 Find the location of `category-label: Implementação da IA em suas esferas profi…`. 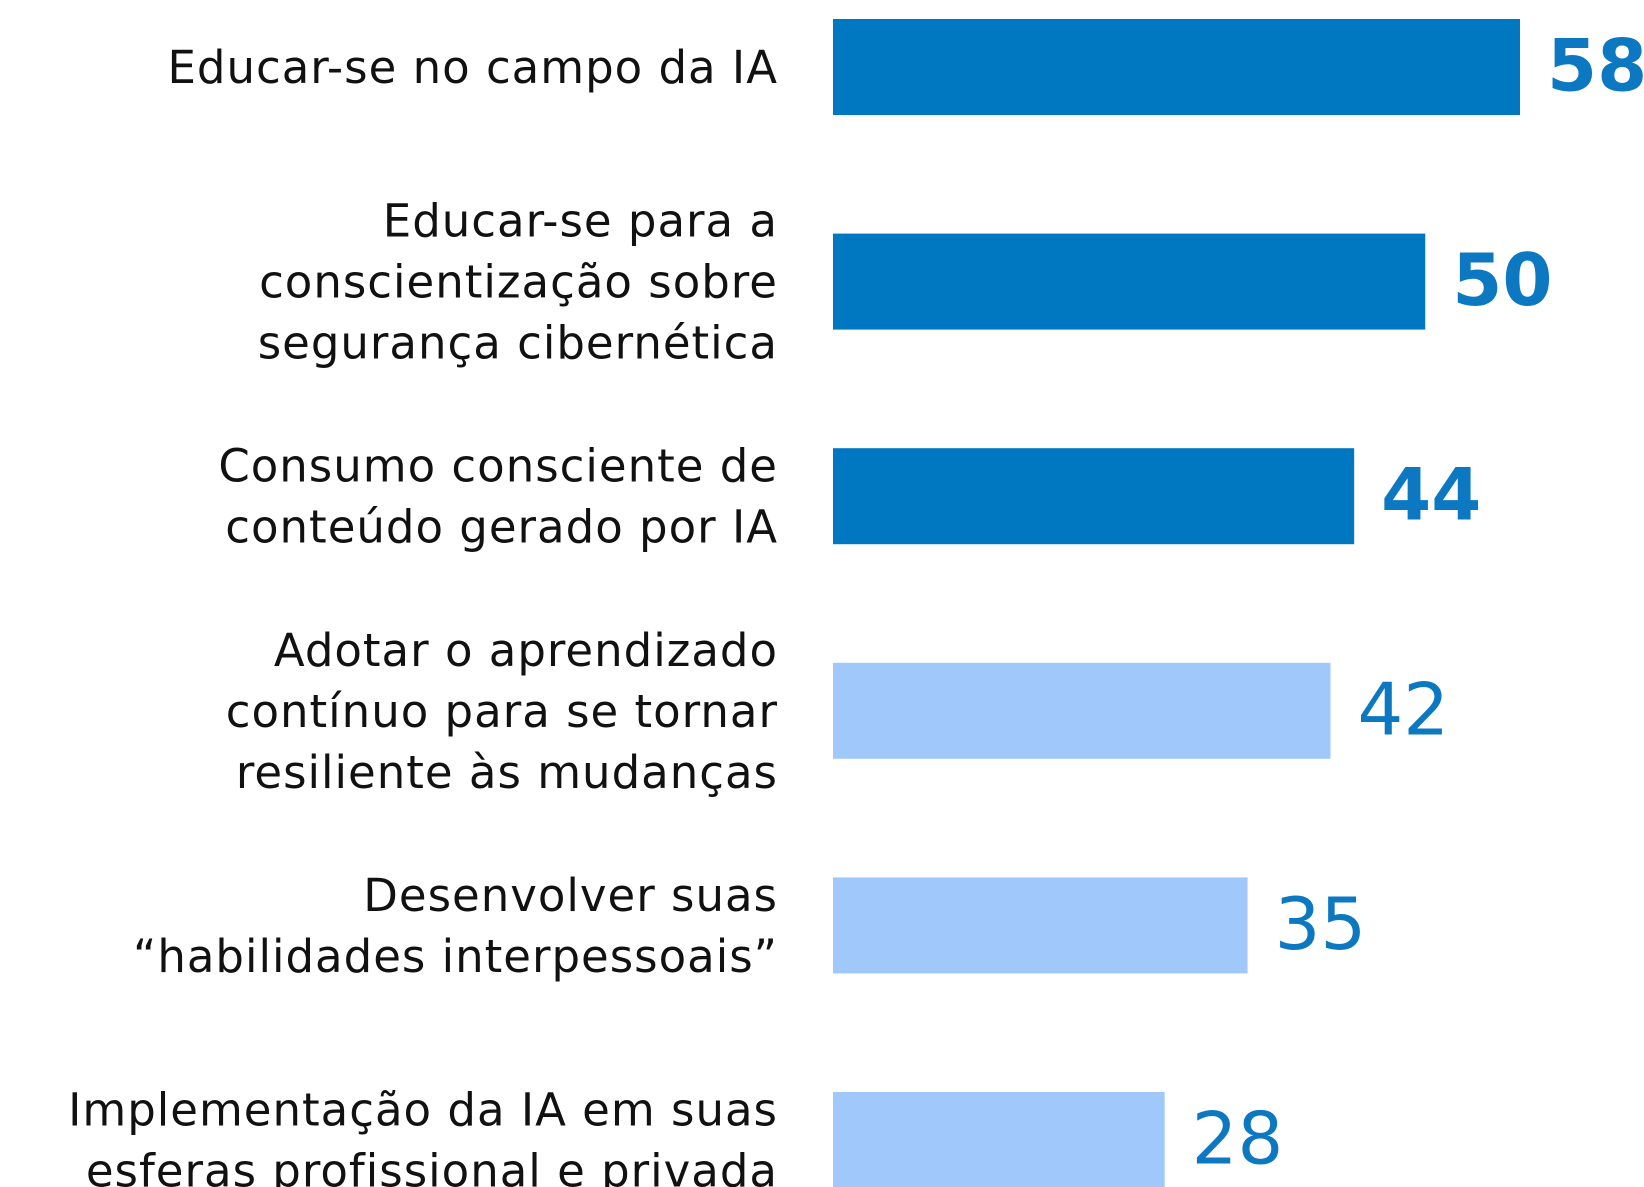

category-label: Implementação da IA em suas esferas profi… is located at coordinates (423, 1135).